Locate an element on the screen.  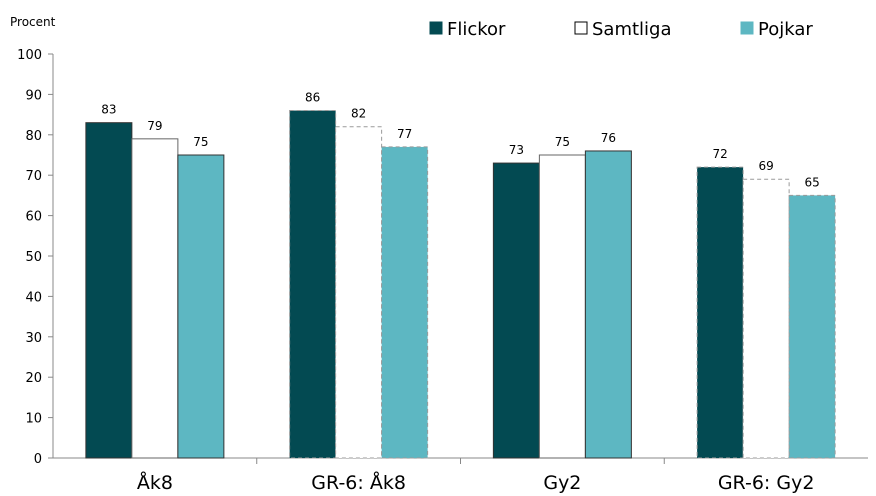
y-tick-label: 90 is located at coordinates (33, 95).